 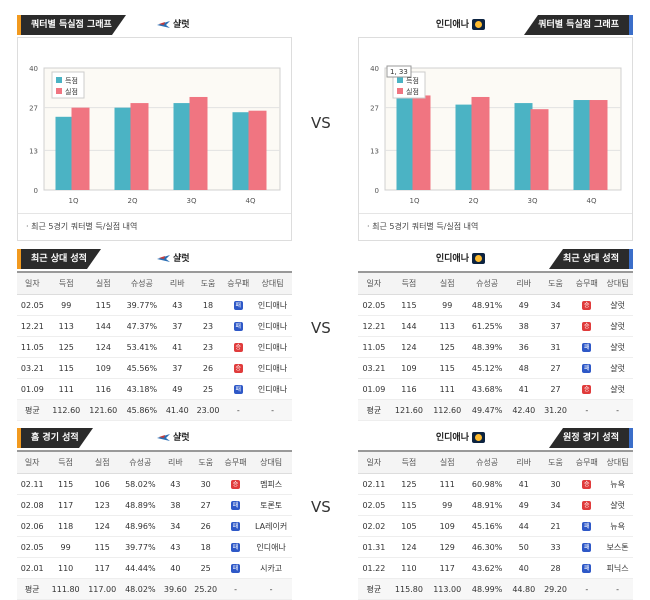 What do you see at coordinates (141, 389) in the screenshot?
I see `table-cell: 43.18%` at bounding box center [141, 389].